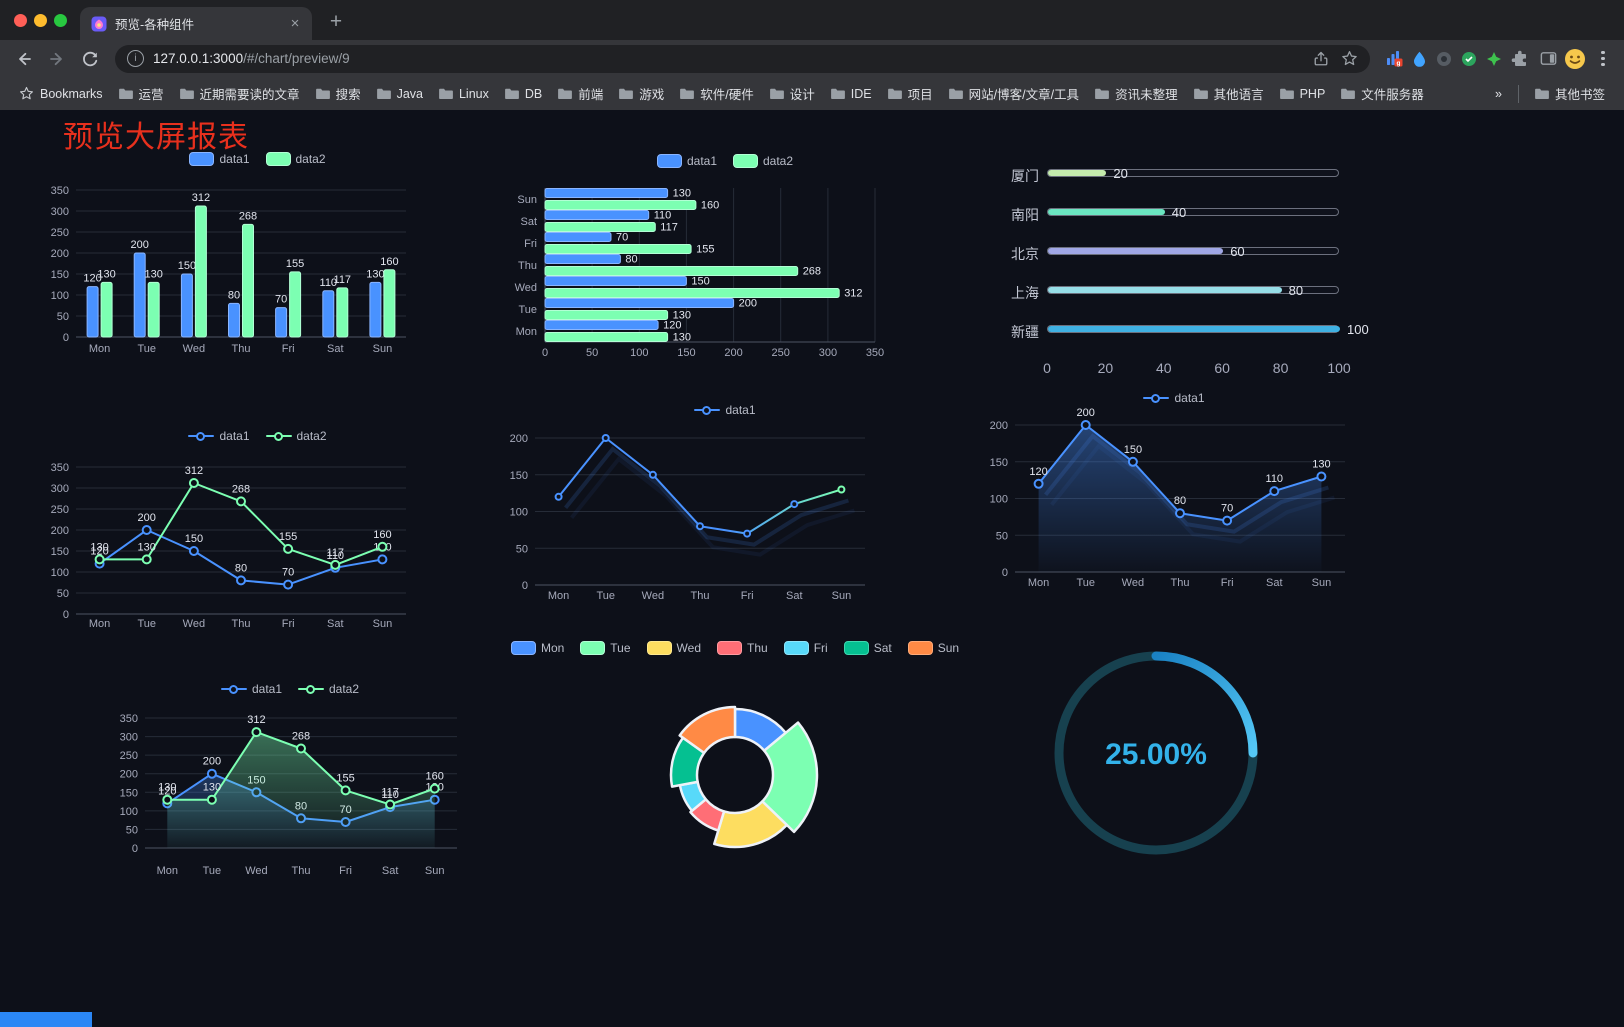 This screenshot has height=1027, width=1624. Describe the element at coordinates (1136, 93) in the screenshot. I see `bookmark-folder-item: 资讯未整理` at that location.